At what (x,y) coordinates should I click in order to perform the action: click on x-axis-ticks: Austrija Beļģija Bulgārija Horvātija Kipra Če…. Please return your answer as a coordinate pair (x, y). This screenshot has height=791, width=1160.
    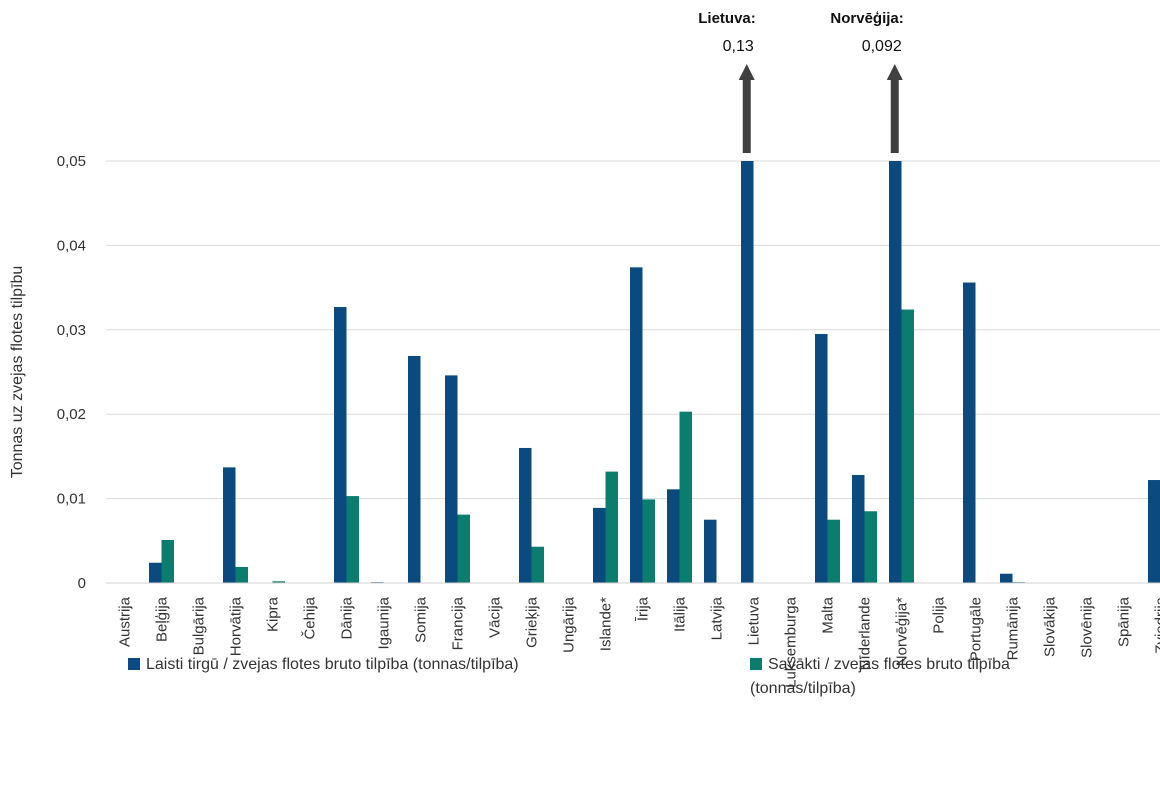
    Looking at the image, I should click on (638, 642).